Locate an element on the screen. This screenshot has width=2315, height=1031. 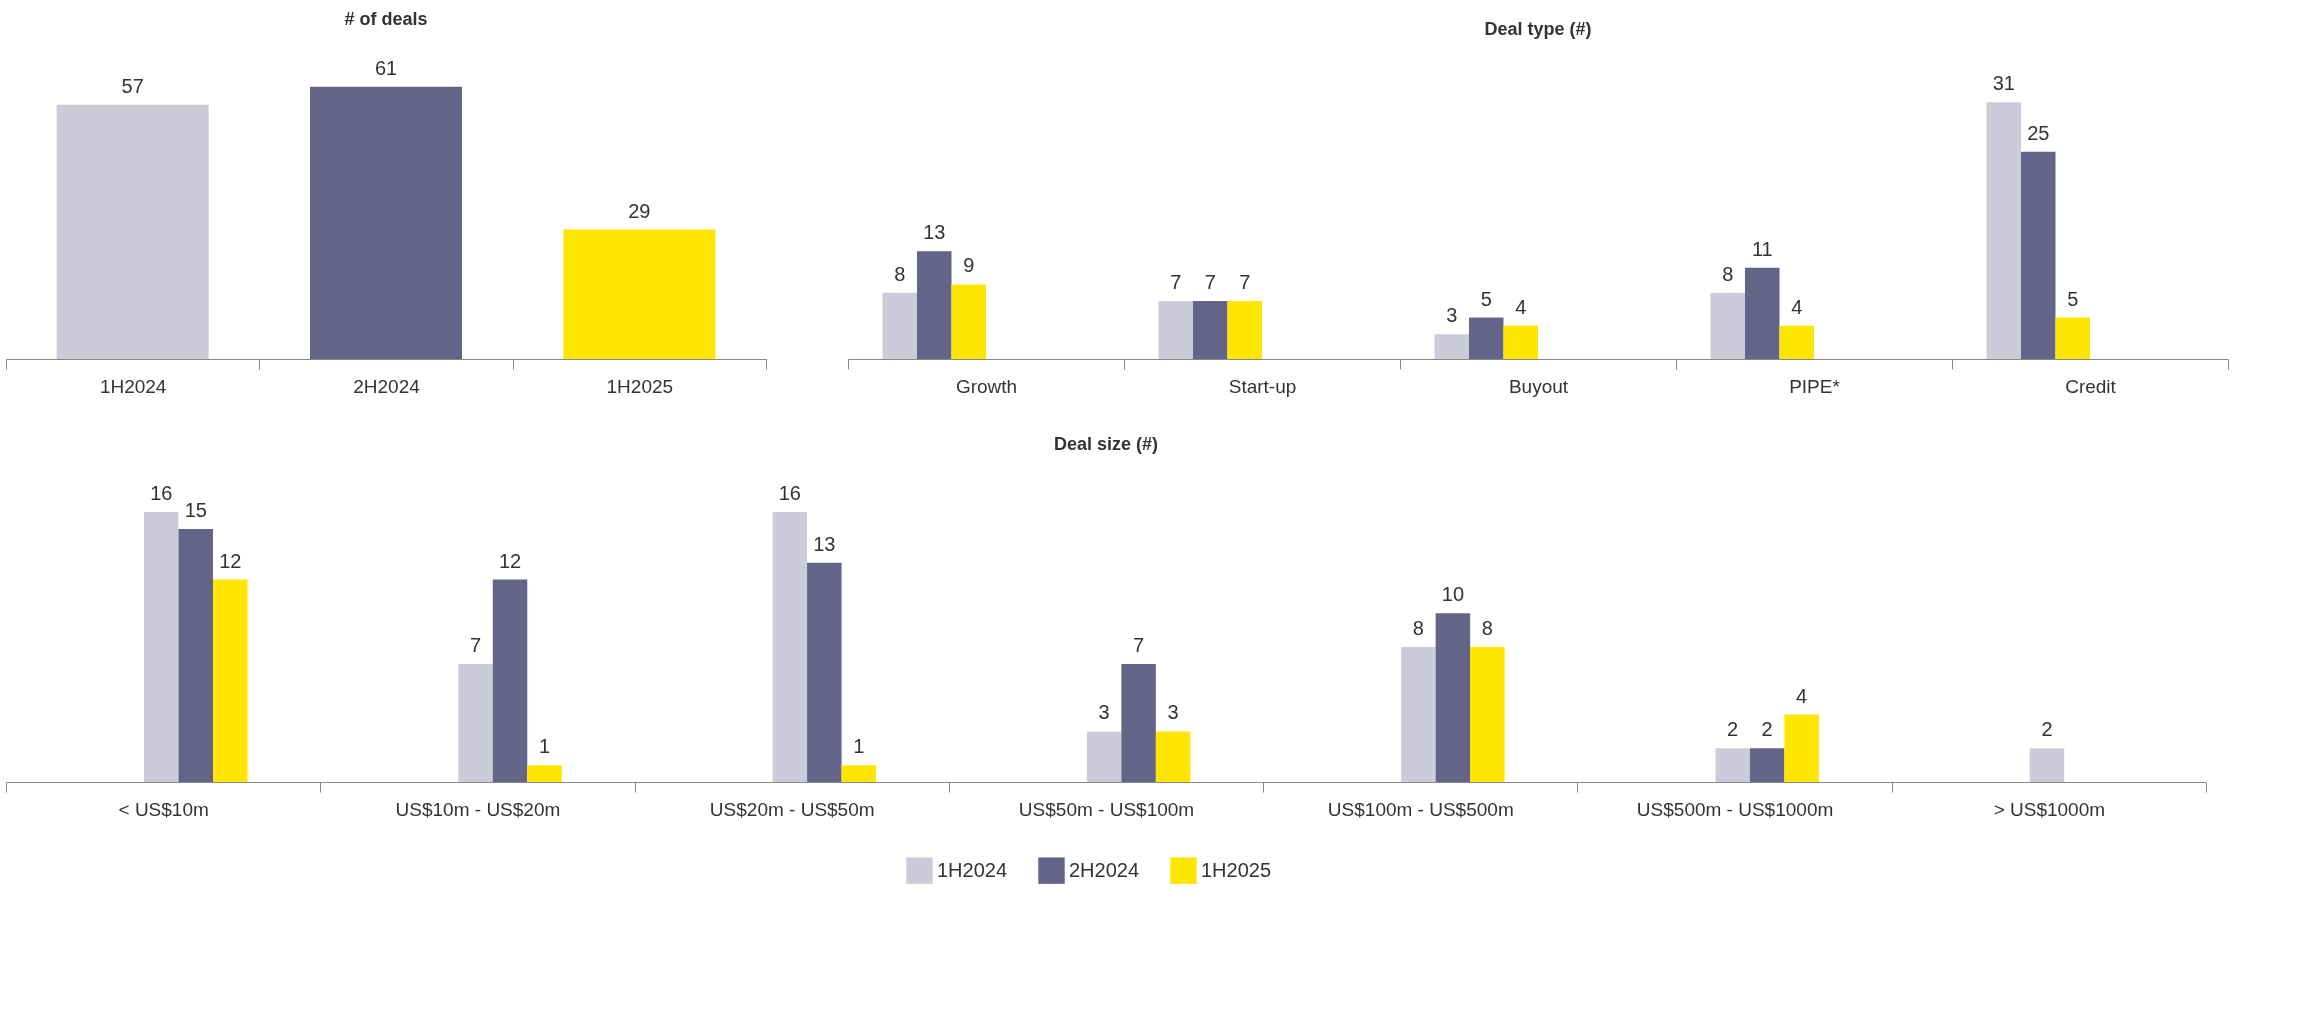
data-label: 29 is located at coordinates (639, 210).